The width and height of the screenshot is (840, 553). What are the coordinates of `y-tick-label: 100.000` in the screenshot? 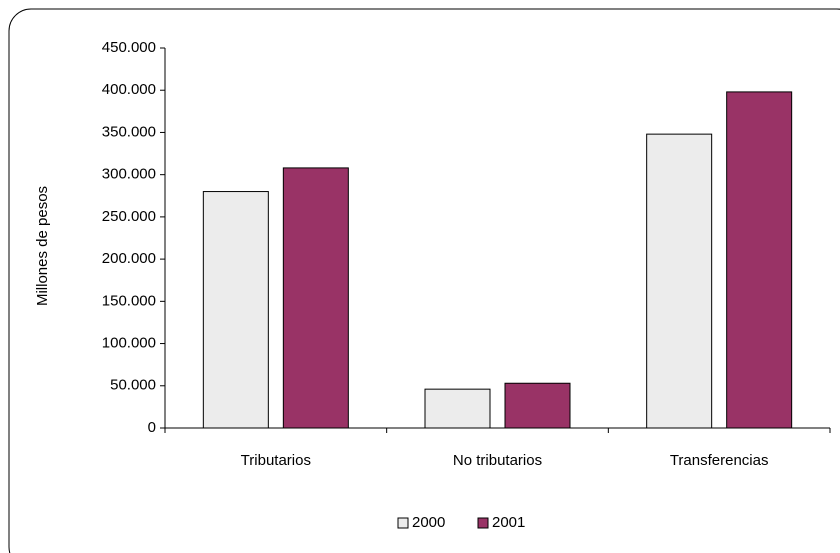 It's located at (129, 343).